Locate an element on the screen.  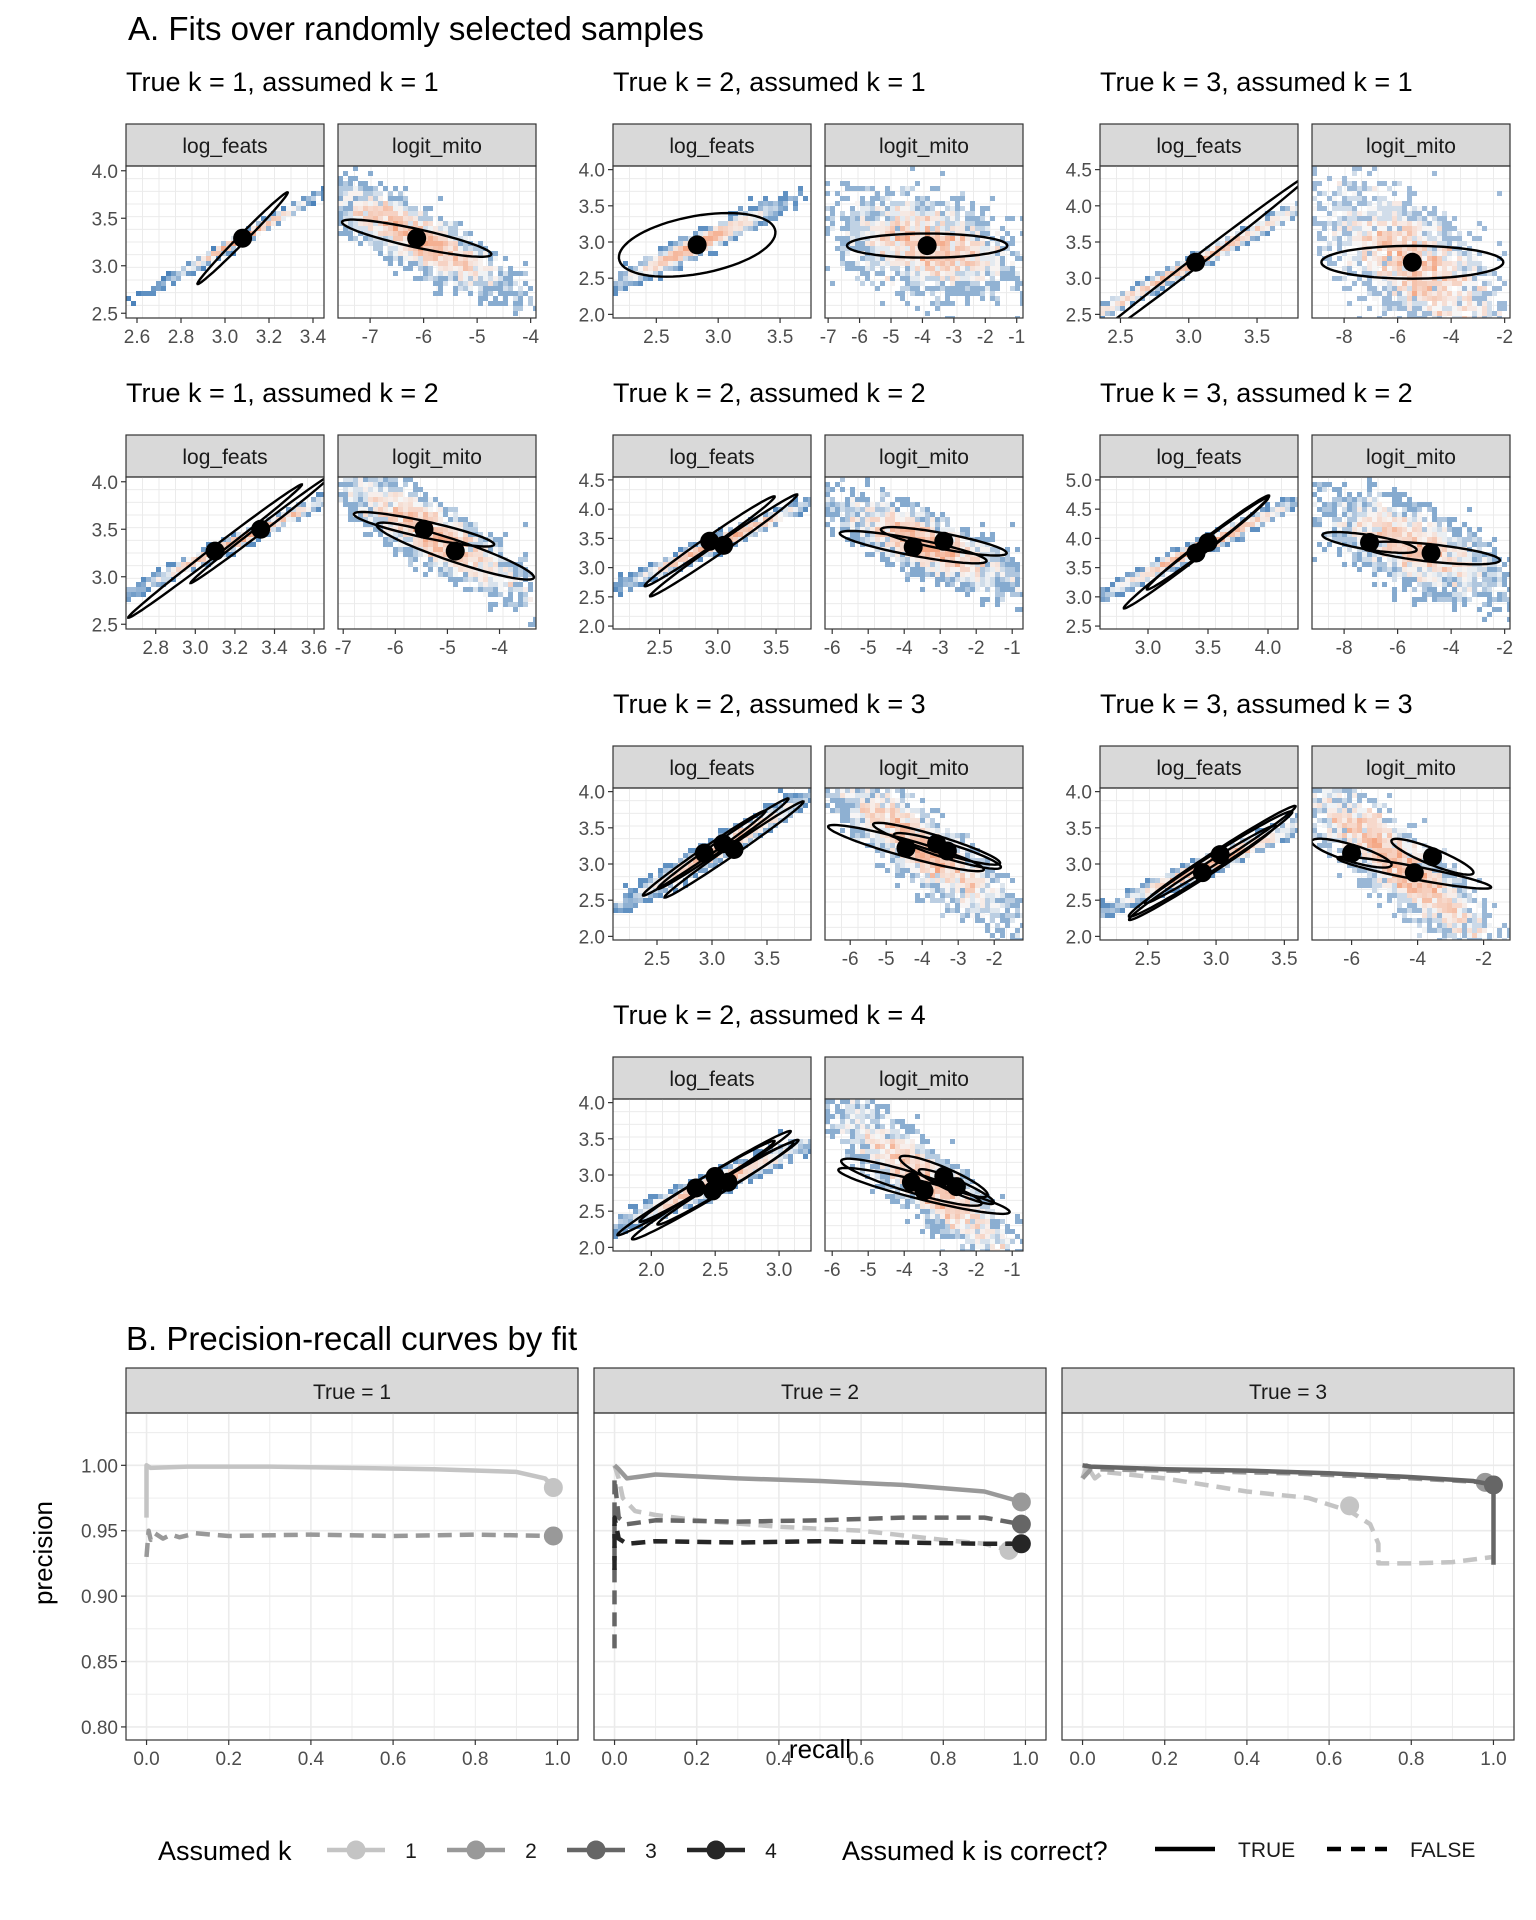
facet-strip-label: log_feats is located at coordinates (711, 768).